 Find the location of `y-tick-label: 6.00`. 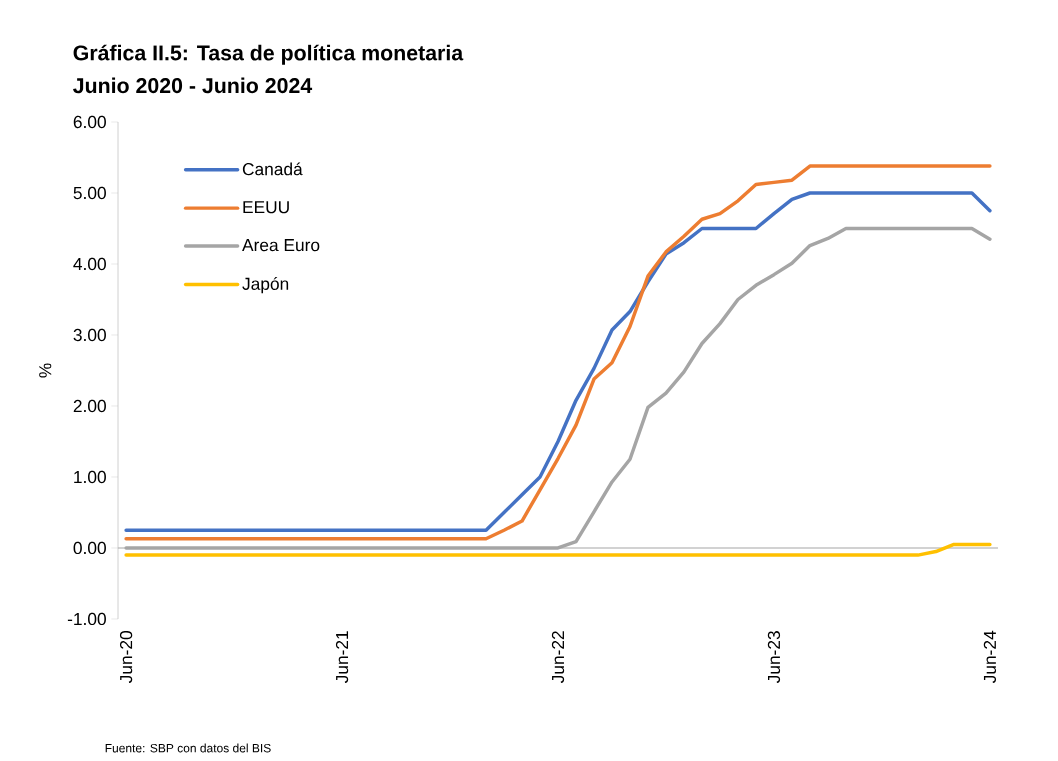

y-tick-label: 6.00 is located at coordinates (89, 122).